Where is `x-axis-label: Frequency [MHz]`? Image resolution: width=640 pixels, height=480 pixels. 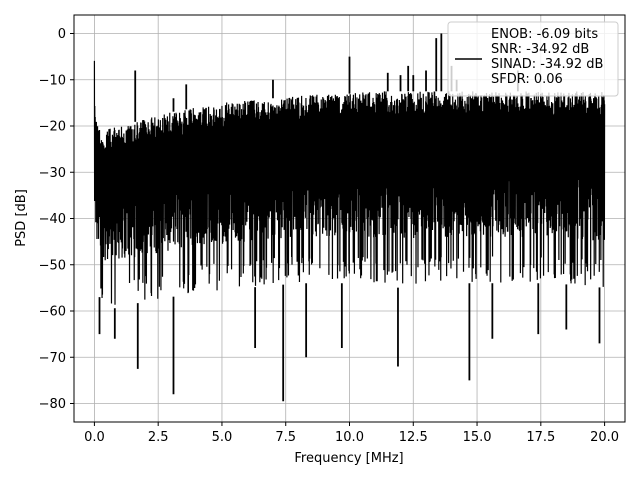
x-axis-label: Frequency [MHz] is located at coordinates (348, 458).